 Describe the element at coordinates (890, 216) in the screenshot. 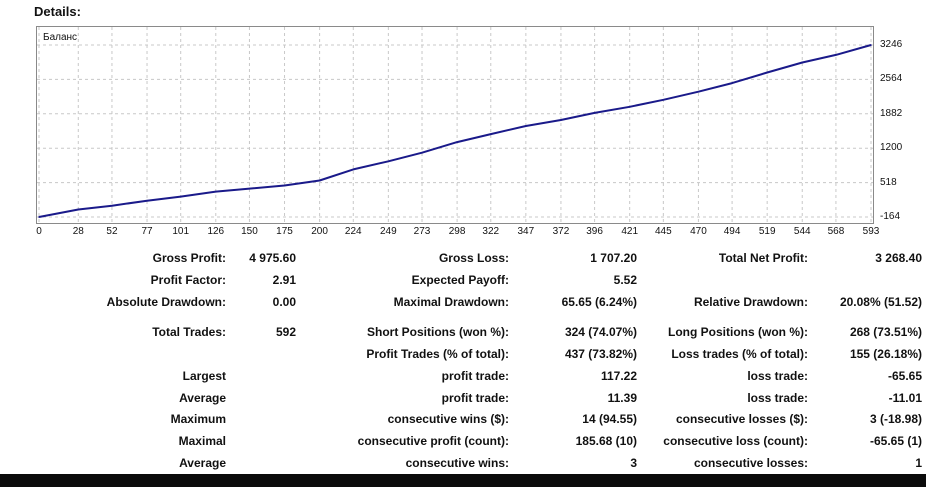

I see `y-tick-label: -164` at that location.